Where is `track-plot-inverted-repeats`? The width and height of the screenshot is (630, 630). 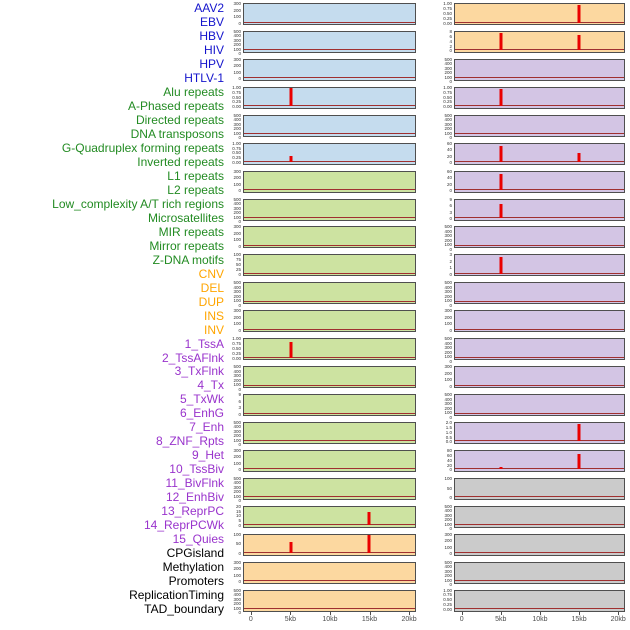
track-plot-inverted-repeats is located at coordinates (329, 321).